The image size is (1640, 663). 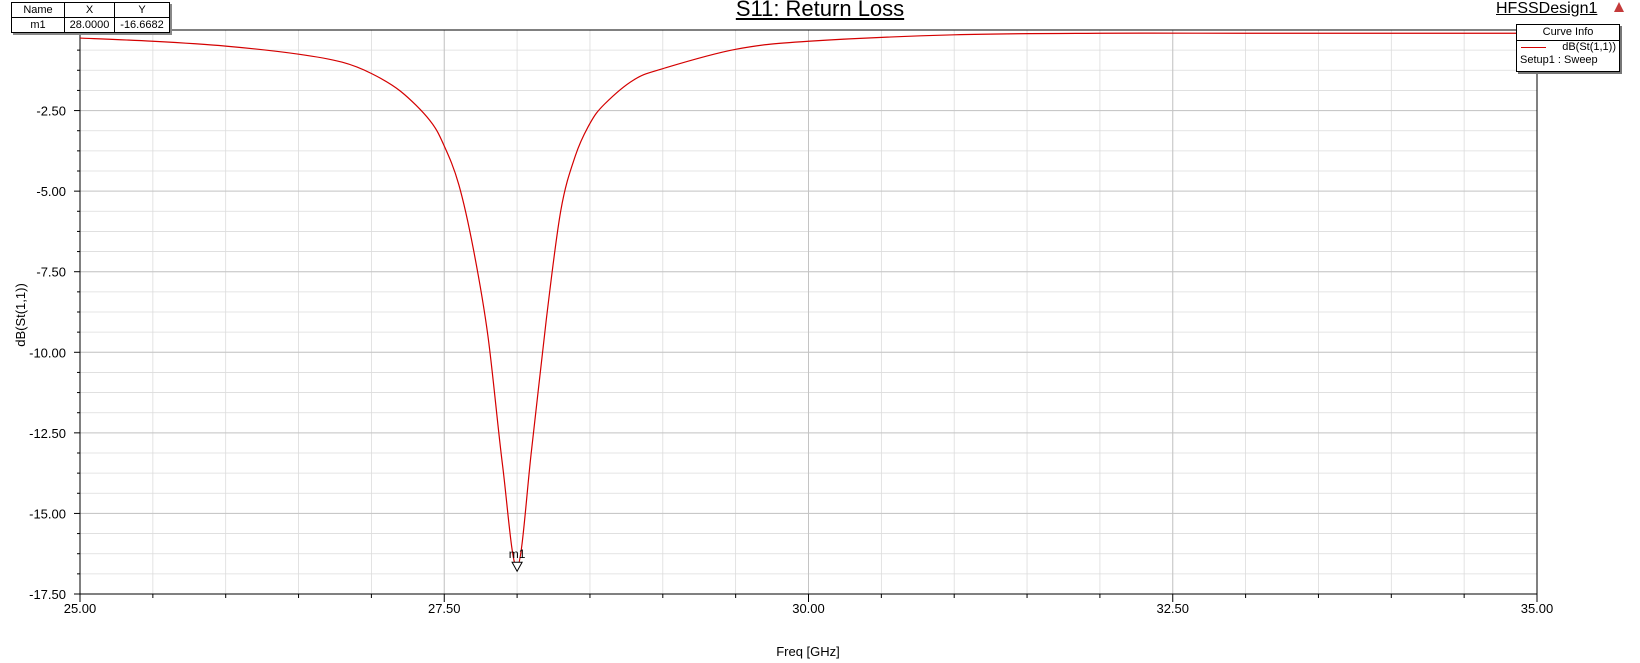 I want to click on legend-swatch, so click(x=1533, y=47).